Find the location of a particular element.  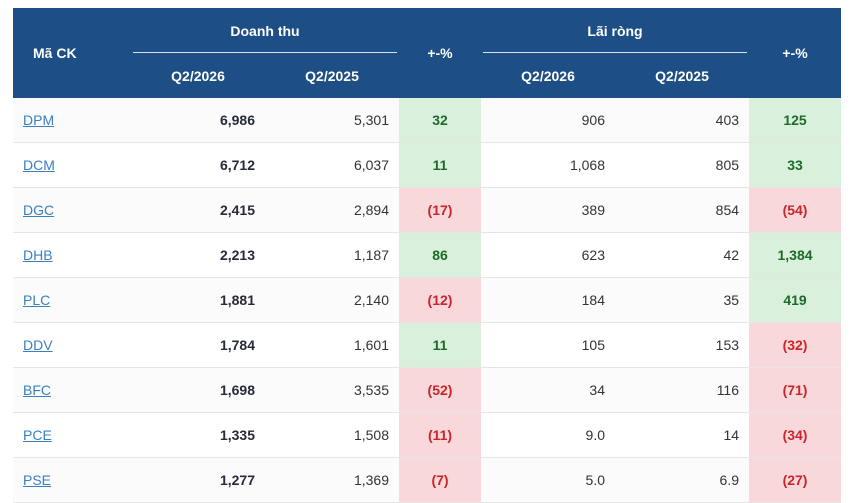

profit-previous-cell: 42 is located at coordinates (682, 255).